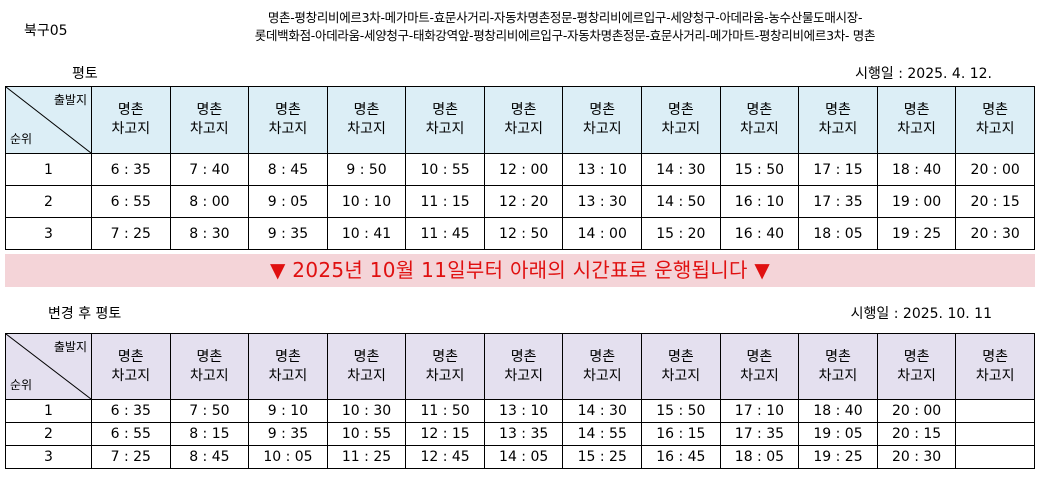 Image resolution: width=1042 pixels, height=485 pixels. Describe the element at coordinates (48, 411) in the screenshot. I see `rank-cell: 1` at that location.